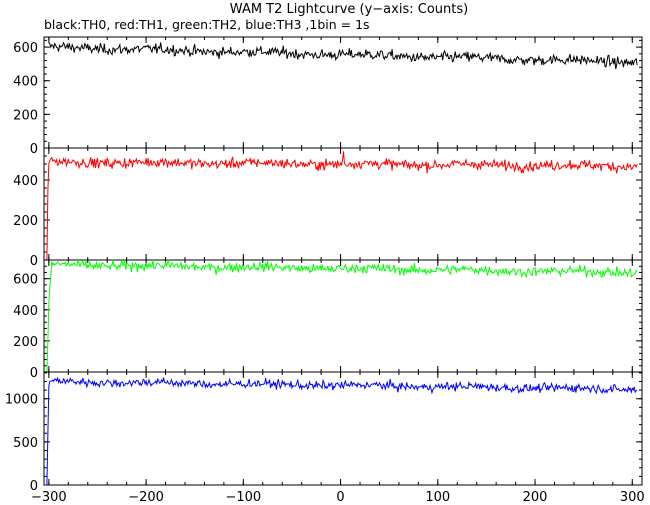 The width and height of the screenshot is (650, 505). I want to click on x-tick-label: −200, so click(146, 497).